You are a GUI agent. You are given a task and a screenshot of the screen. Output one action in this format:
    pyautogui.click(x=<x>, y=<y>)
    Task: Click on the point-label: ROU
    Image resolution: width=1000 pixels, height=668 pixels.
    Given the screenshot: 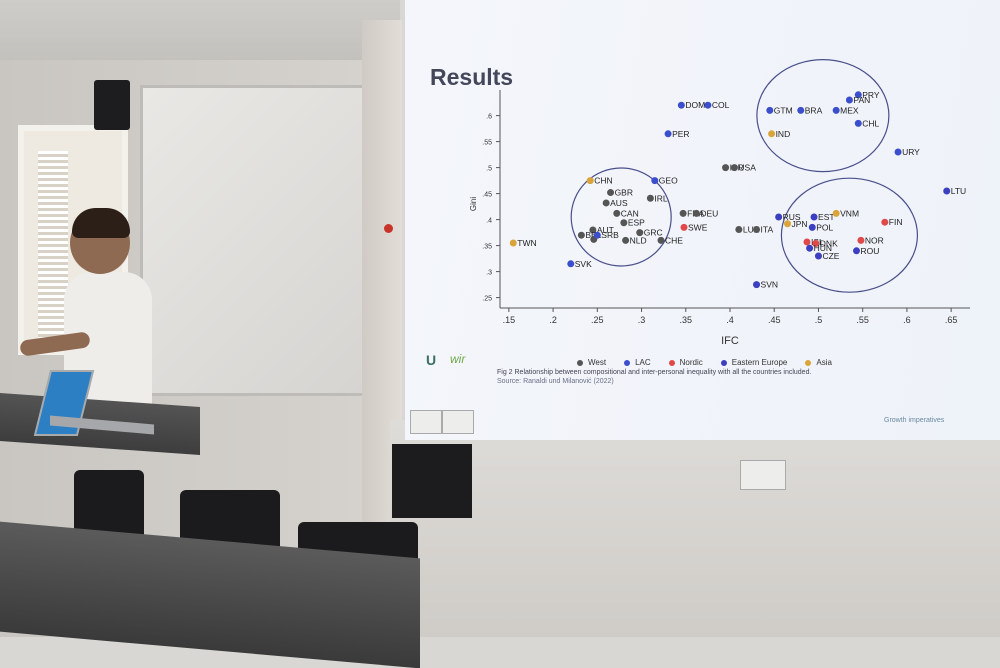 What is the action you would take?
    pyautogui.click(x=870, y=251)
    